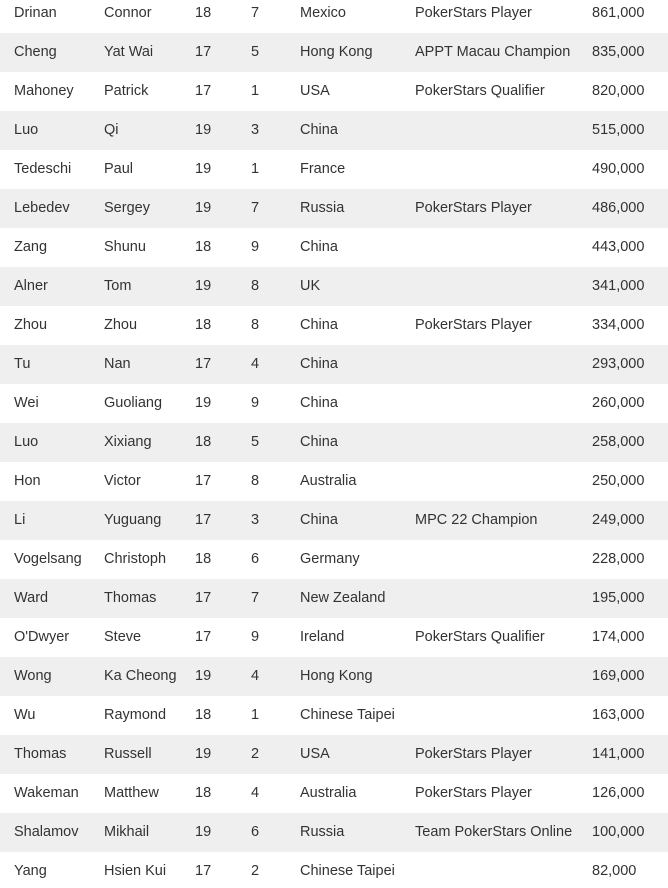 The image size is (668, 888). What do you see at coordinates (493, 51) in the screenshot?
I see `note-cell: APPT Macau Champion` at bounding box center [493, 51].